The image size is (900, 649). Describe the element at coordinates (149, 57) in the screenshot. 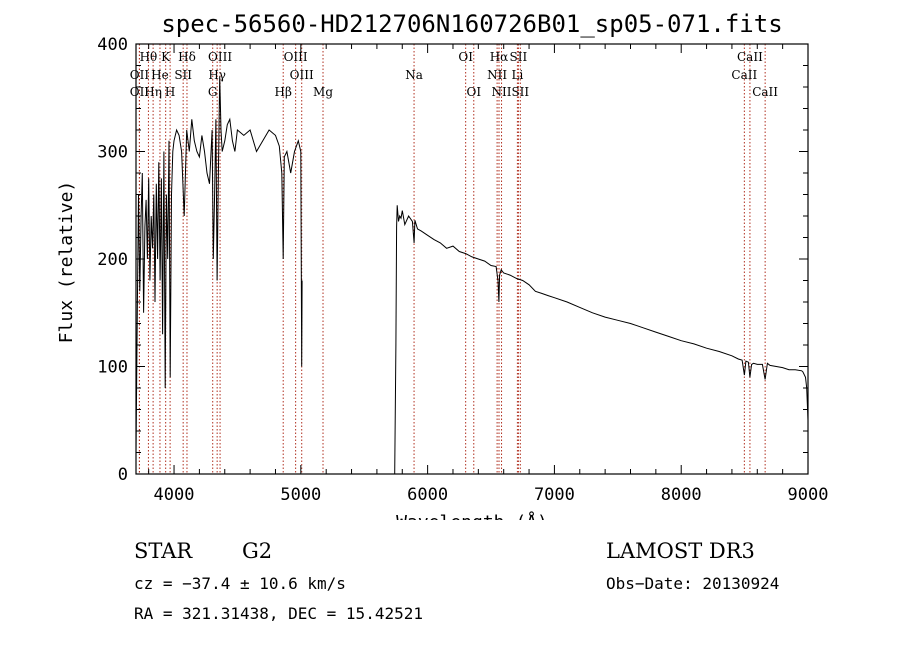

I see `line-label: Hθ` at that location.